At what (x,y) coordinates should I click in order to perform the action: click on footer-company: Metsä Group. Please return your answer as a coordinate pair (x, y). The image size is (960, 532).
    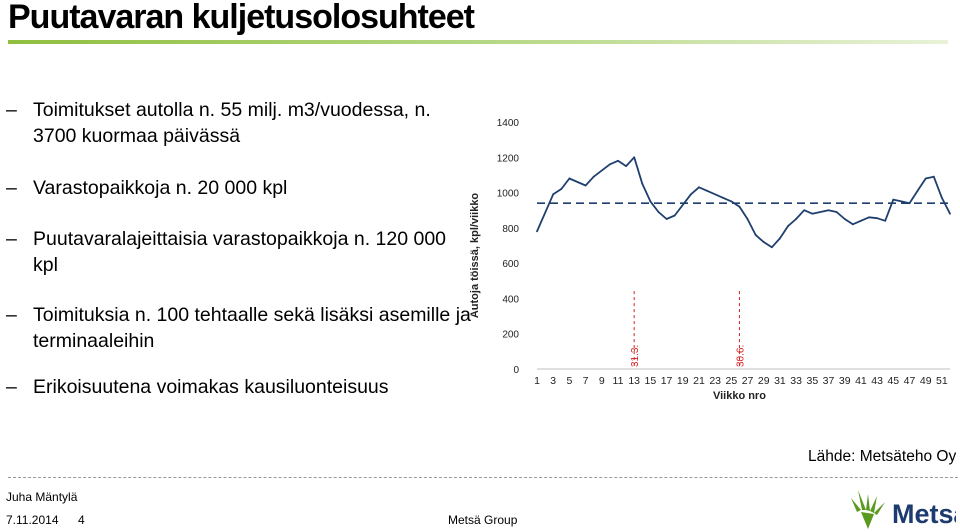
    Looking at the image, I should click on (483, 520).